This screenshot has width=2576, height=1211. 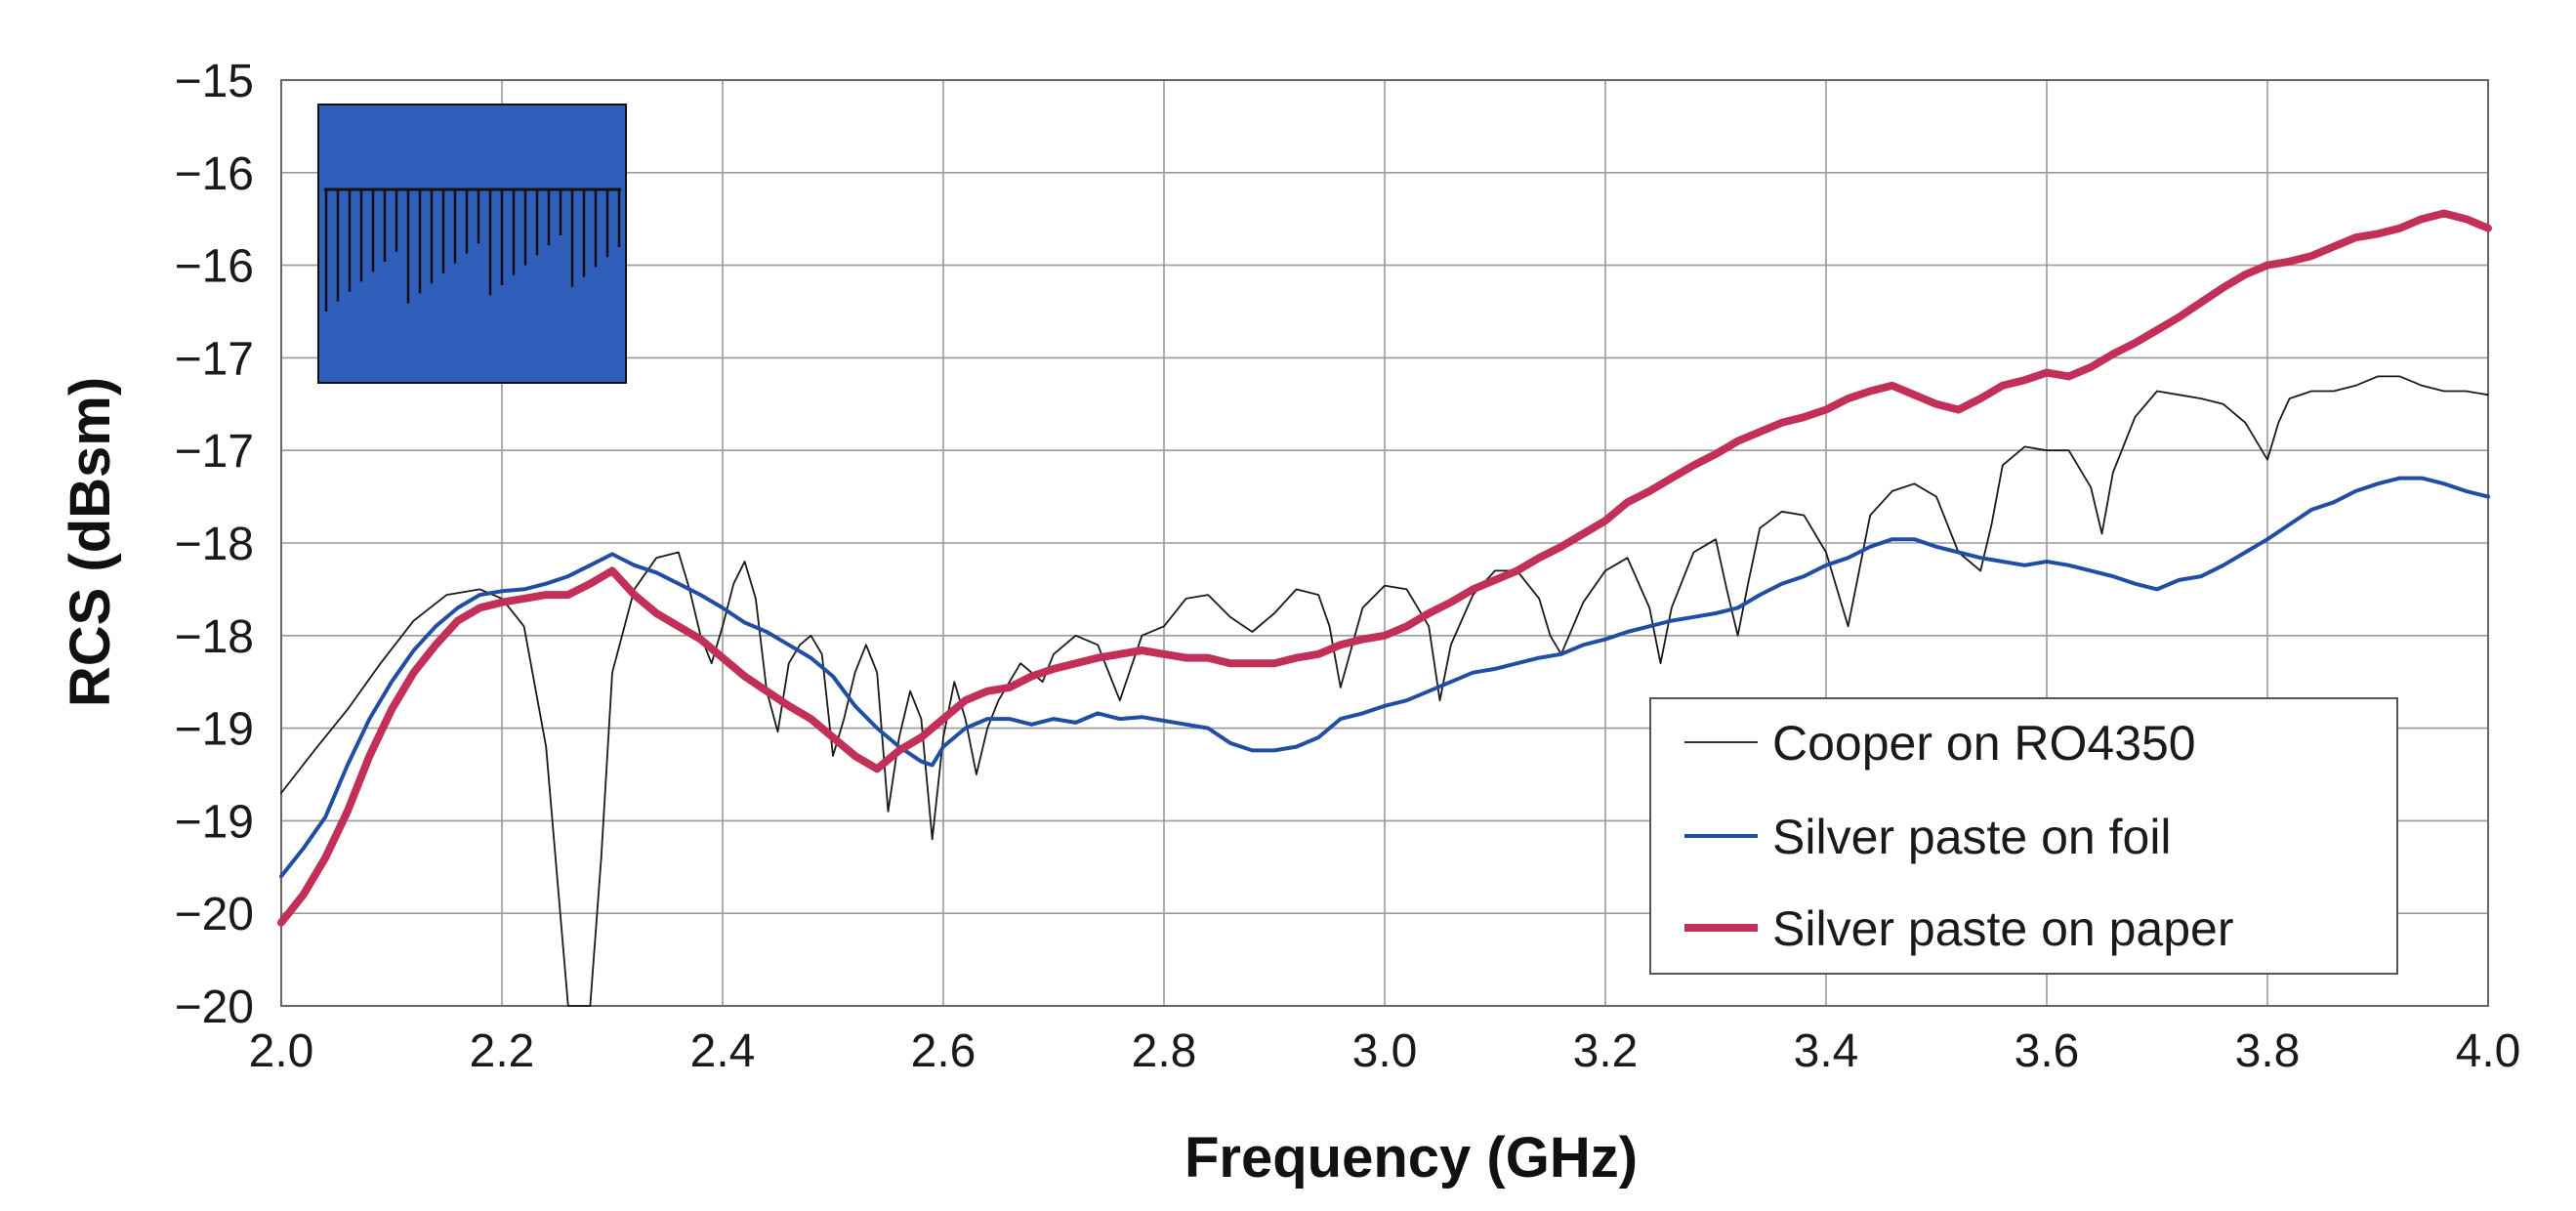 I want to click on x-tick-label: 2.6, so click(x=943, y=1051).